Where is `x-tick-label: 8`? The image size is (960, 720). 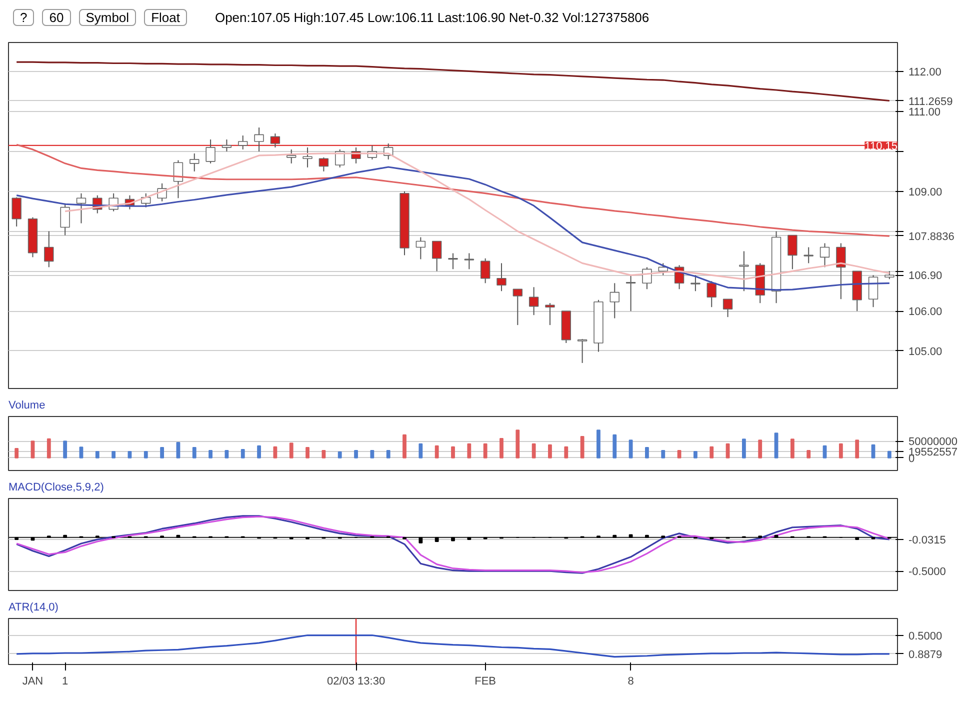 x-tick-label: 8 is located at coordinates (631, 682).